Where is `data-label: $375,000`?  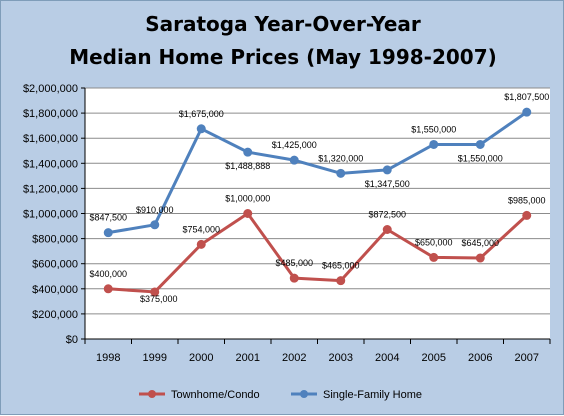
data-label: $375,000 is located at coordinates (159, 299).